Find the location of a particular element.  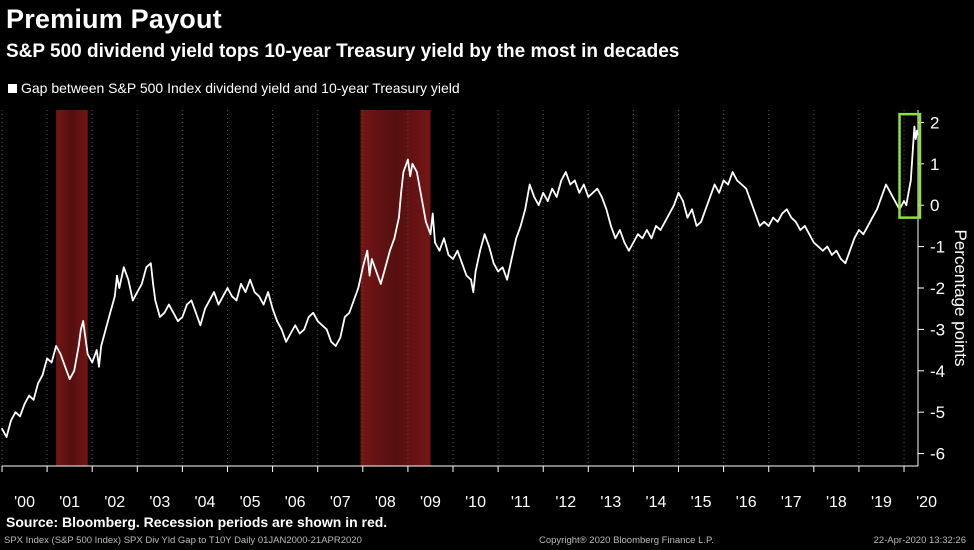

y-tick-label-2: 0 is located at coordinates (934, 205).